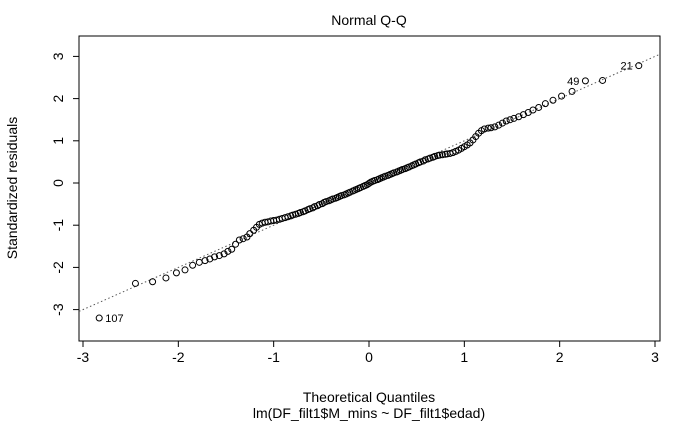  What do you see at coordinates (655, 357) in the screenshot?
I see `x-tick-label: 3` at bounding box center [655, 357].